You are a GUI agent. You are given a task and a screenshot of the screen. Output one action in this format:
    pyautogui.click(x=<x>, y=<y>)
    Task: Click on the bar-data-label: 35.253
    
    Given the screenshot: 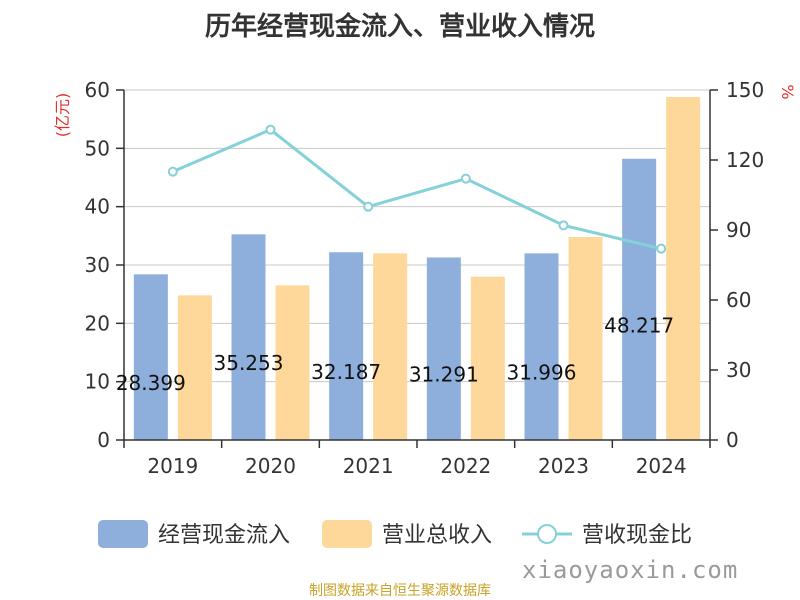 What is the action you would take?
    pyautogui.click(x=249, y=363)
    